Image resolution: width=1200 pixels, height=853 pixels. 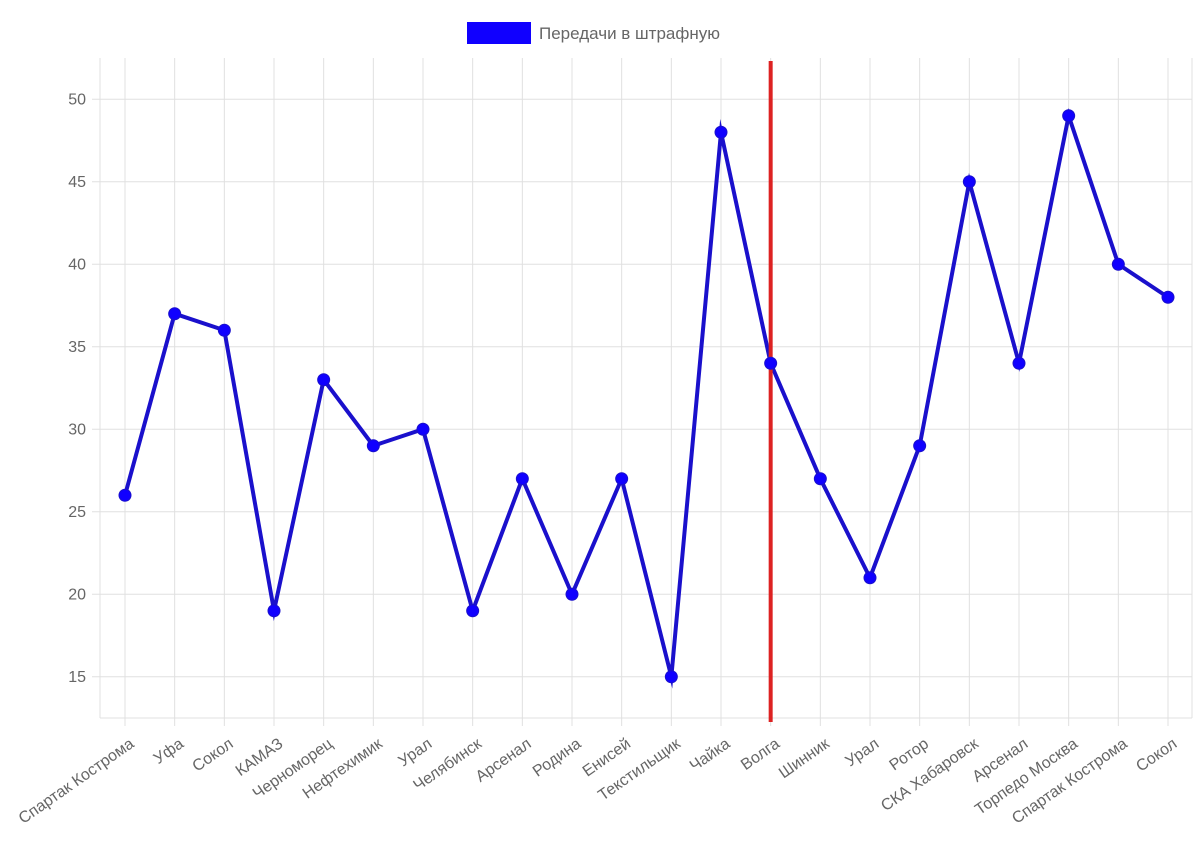 I want to click on x-tick-label: Арсенал, so click(x=504, y=760).